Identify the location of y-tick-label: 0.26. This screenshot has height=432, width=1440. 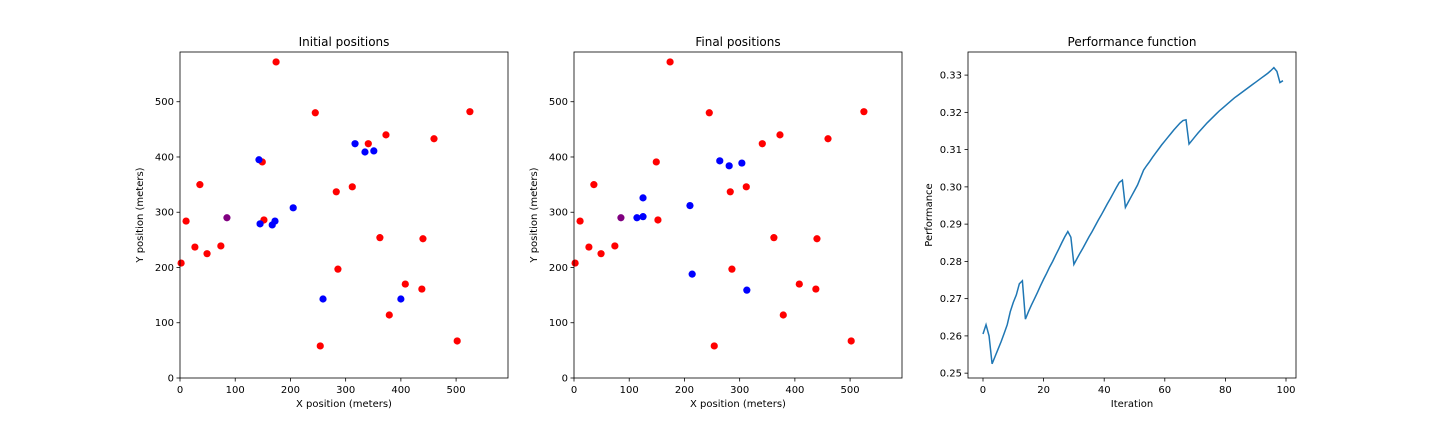
(951, 336).